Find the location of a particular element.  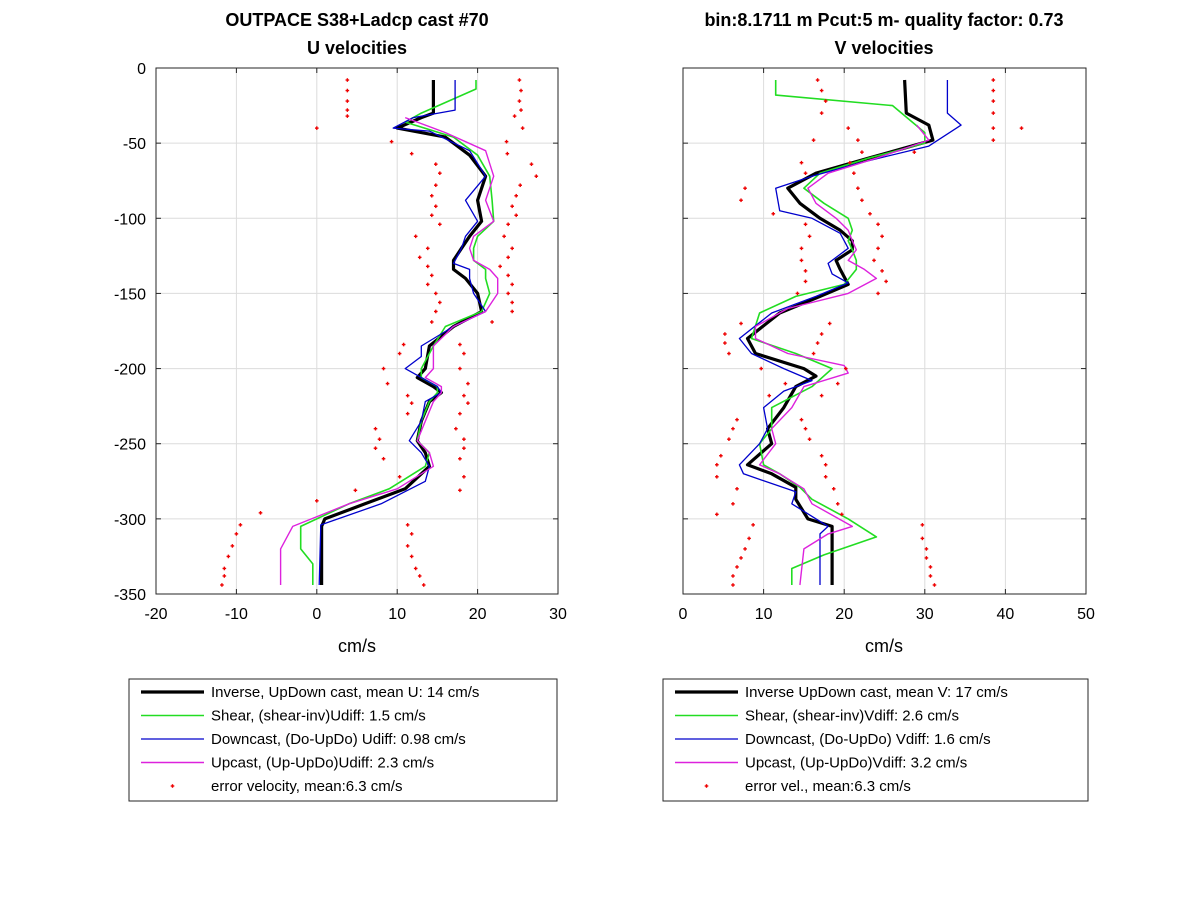

u-plot-xlabel: cm/s is located at coordinates (357, 646).